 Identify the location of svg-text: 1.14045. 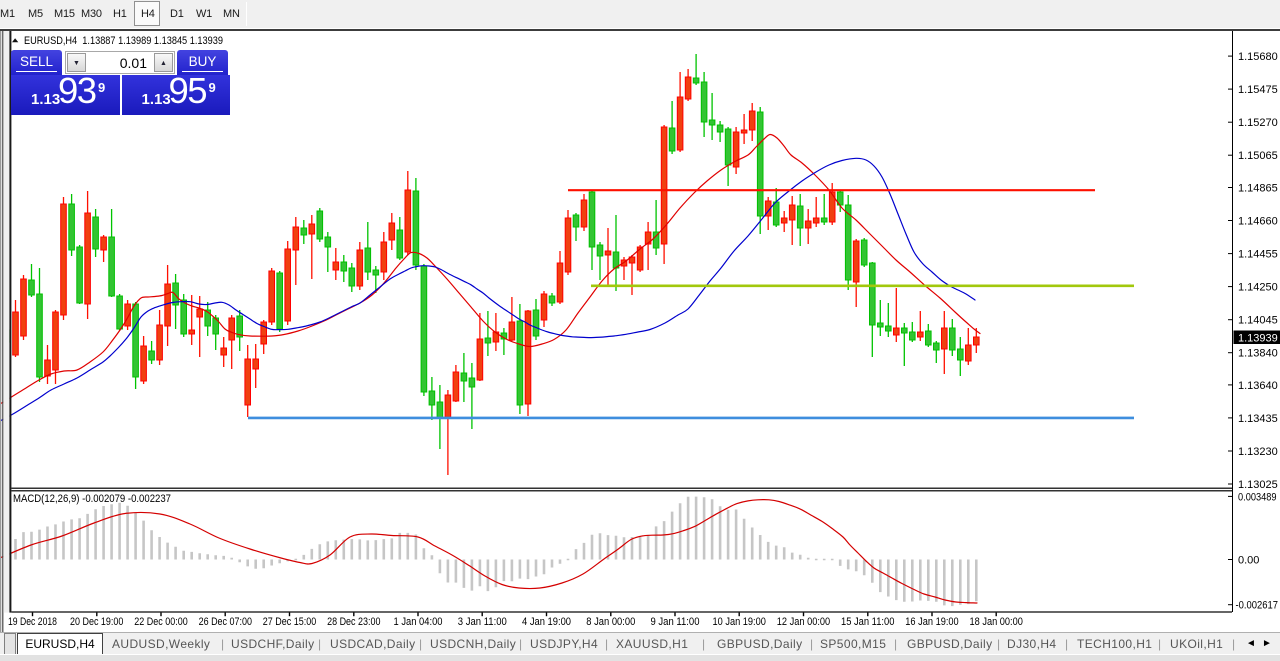
(1258, 321).